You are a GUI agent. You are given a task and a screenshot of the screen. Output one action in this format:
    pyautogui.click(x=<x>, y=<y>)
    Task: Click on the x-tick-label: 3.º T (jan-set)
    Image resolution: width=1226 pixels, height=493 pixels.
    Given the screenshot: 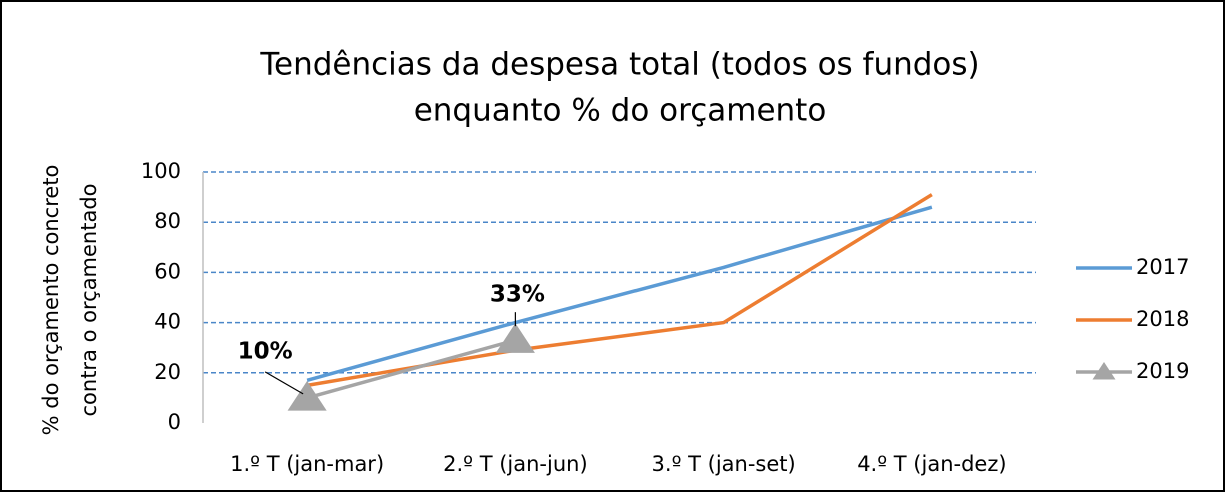 What is the action you would take?
    pyautogui.click(x=724, y=464)
    